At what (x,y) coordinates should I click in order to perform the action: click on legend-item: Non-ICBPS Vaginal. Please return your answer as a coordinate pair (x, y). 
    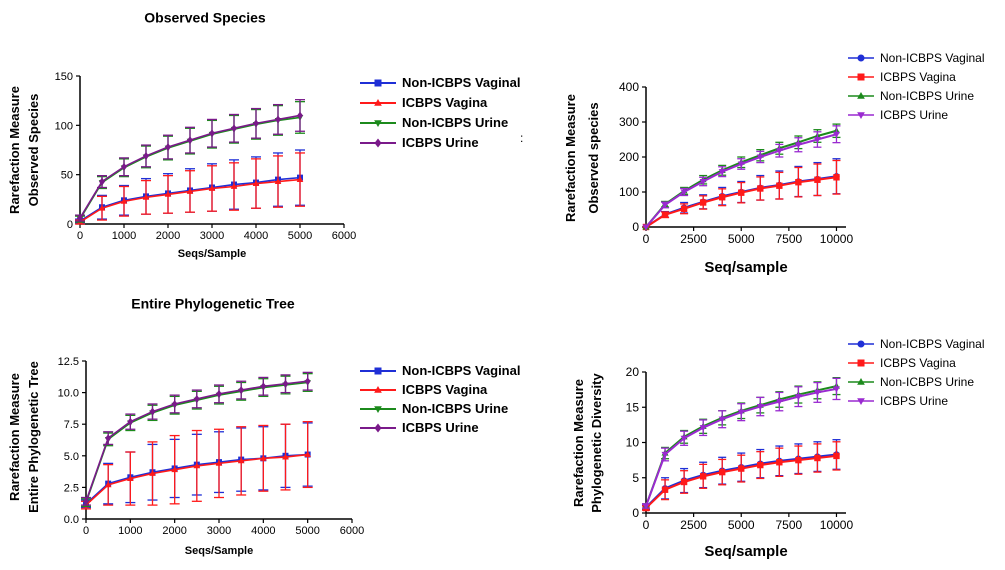
    Looking at the image, I should click on (440, 82).